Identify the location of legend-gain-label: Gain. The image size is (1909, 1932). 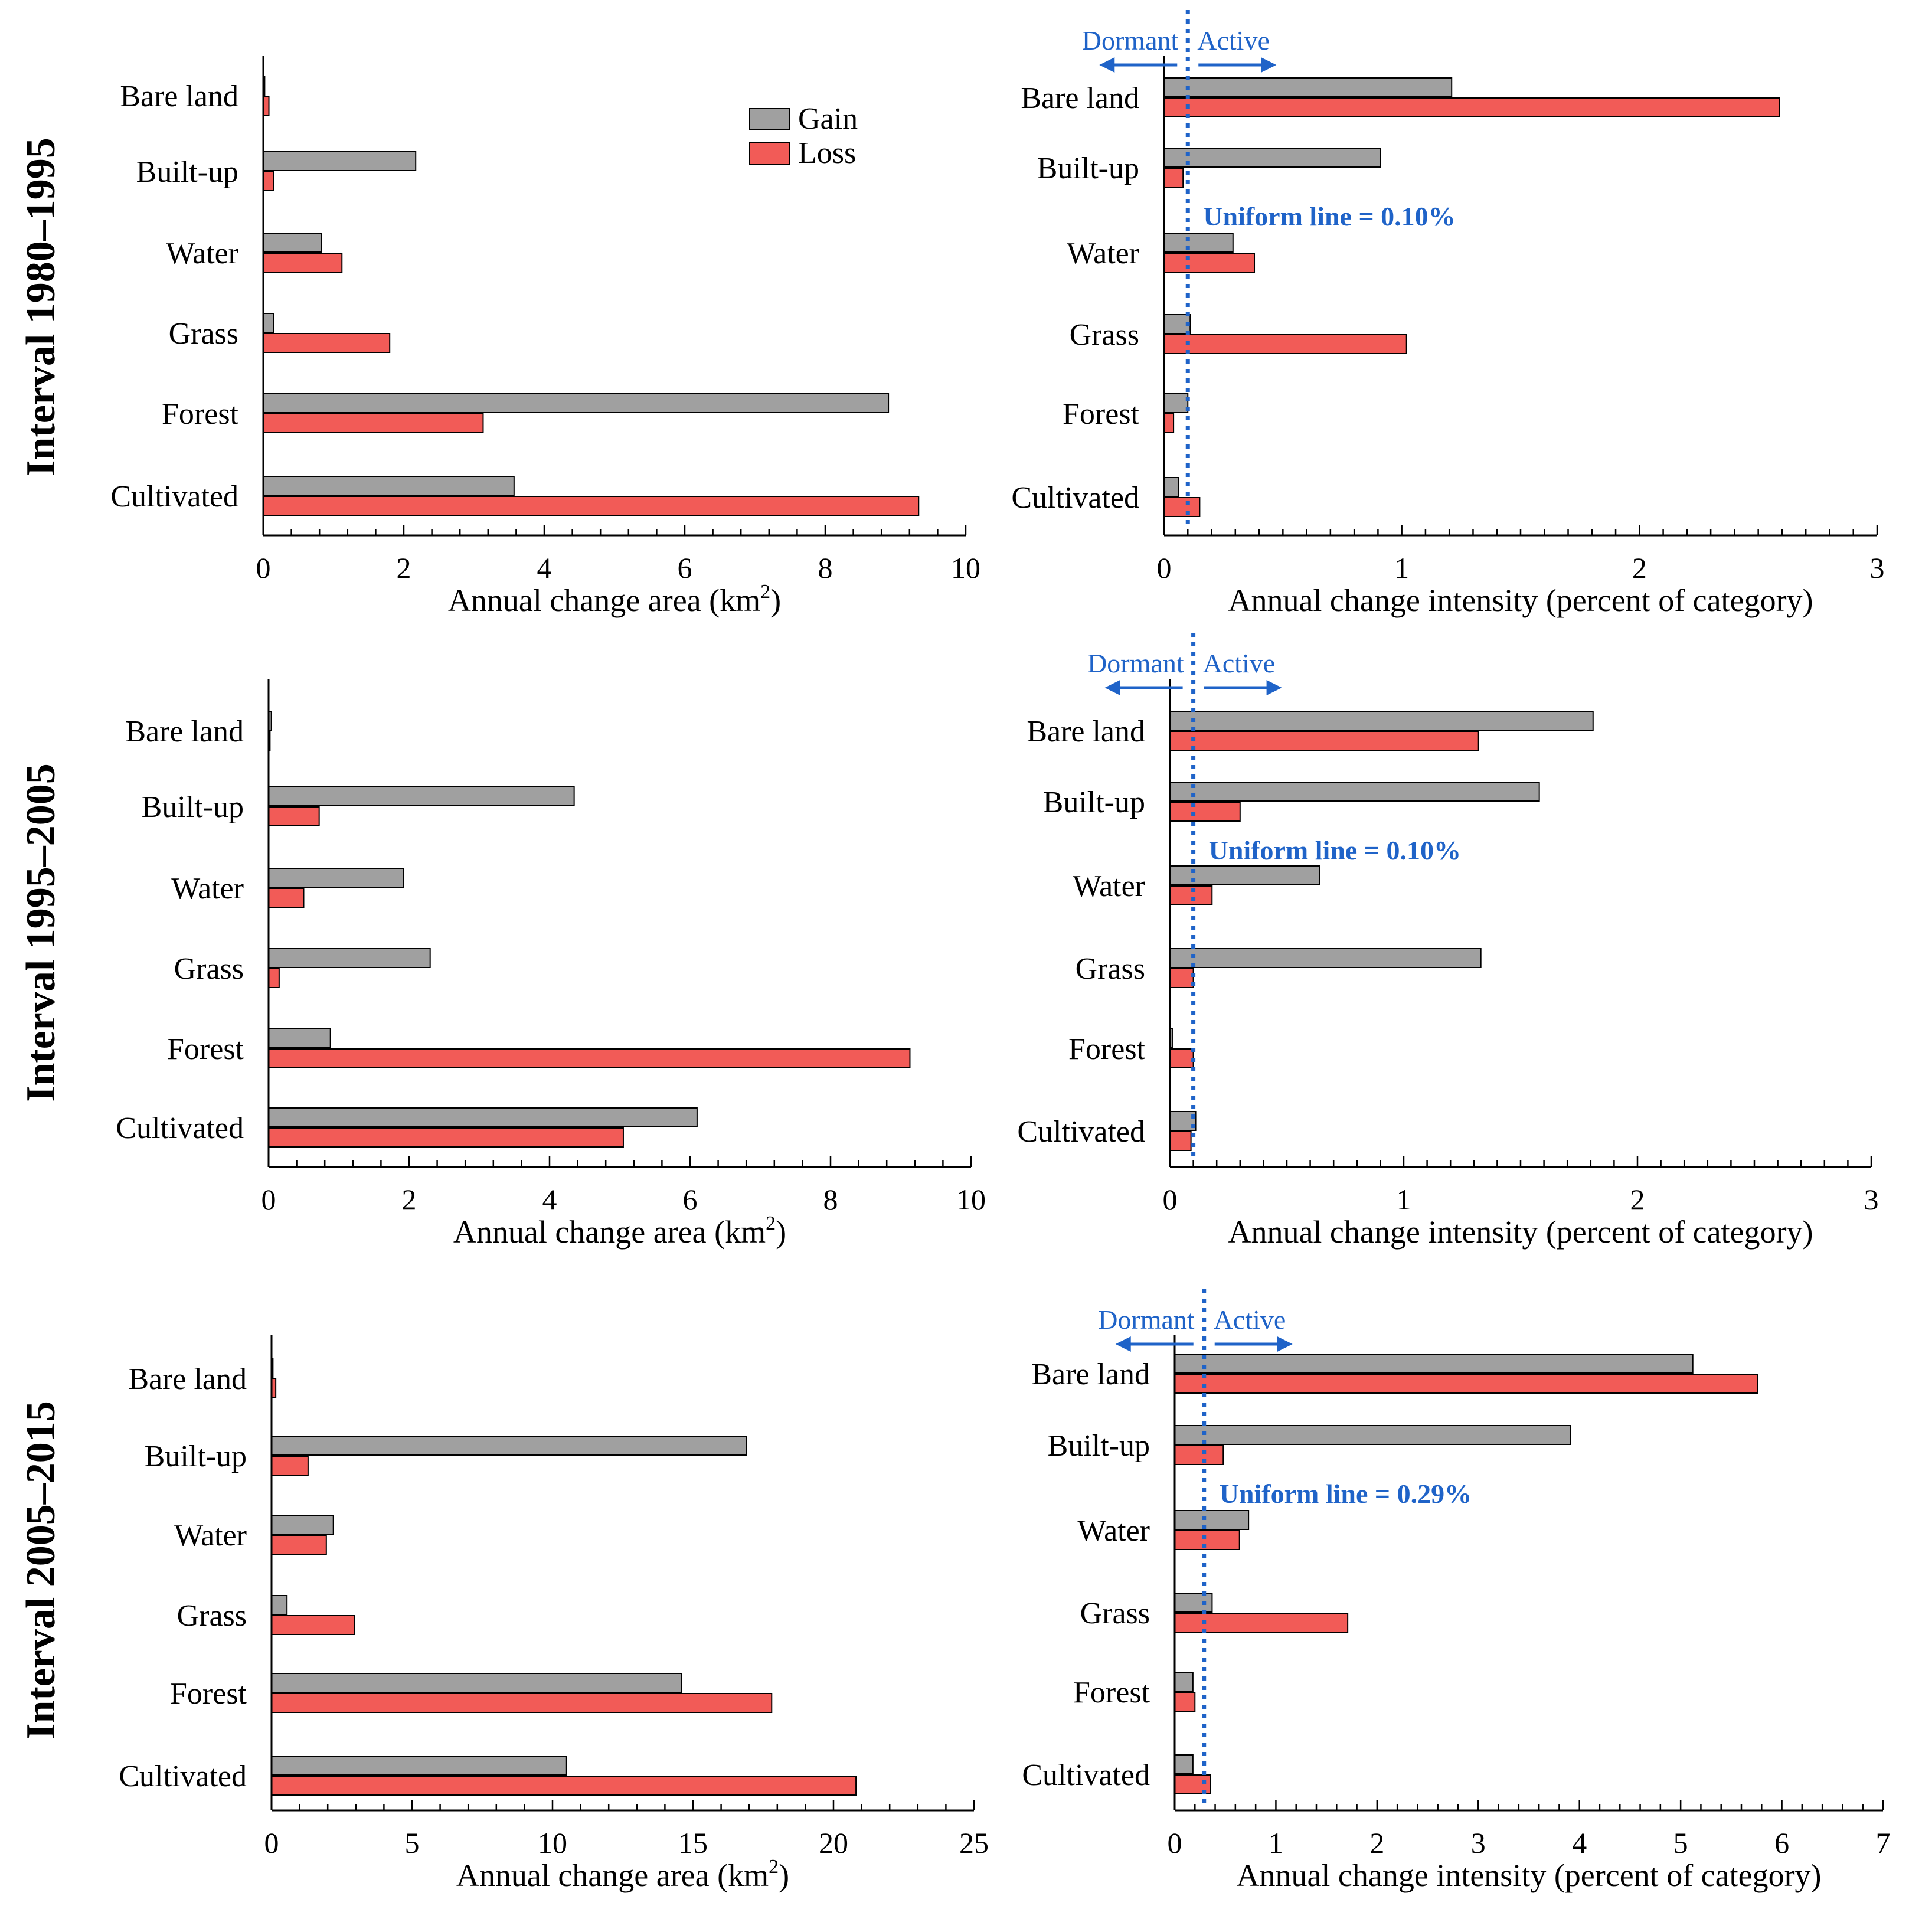
(828, 119).